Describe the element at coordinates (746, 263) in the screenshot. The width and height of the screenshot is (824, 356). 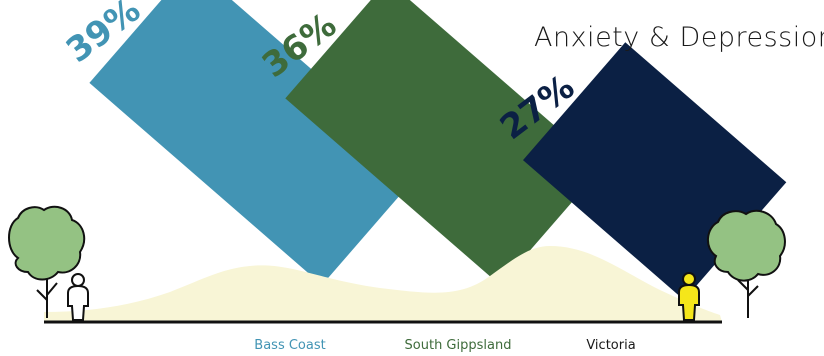
I see `tree-right-icon` at that location.